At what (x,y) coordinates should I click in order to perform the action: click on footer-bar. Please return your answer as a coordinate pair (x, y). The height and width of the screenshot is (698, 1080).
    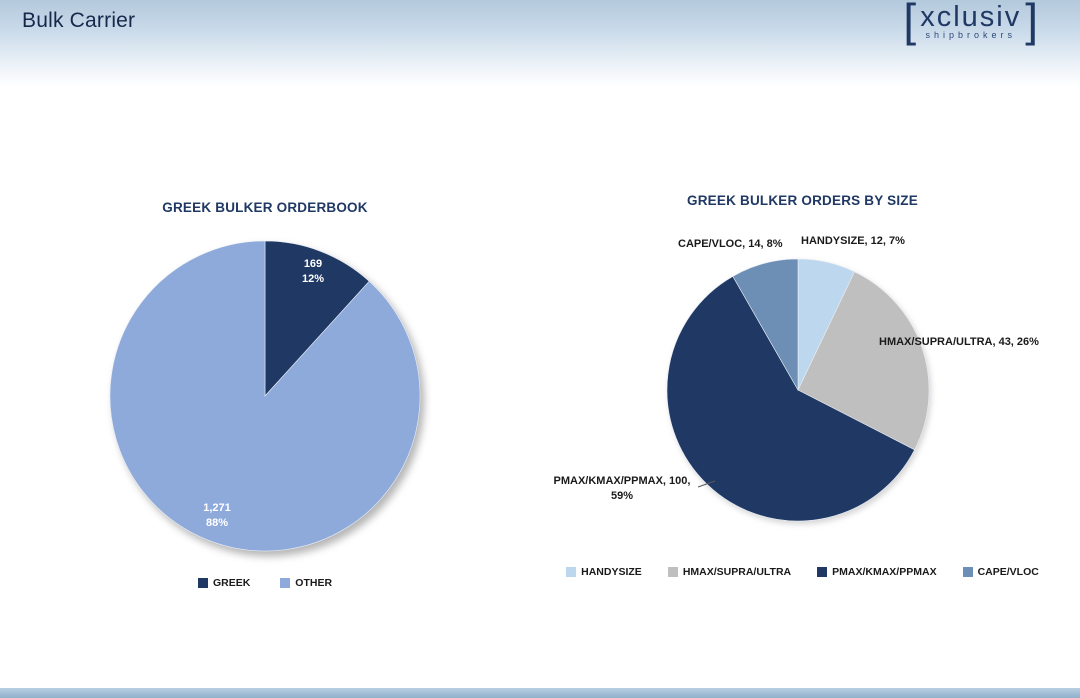
    Looking at the image, I should click on (540, 693).